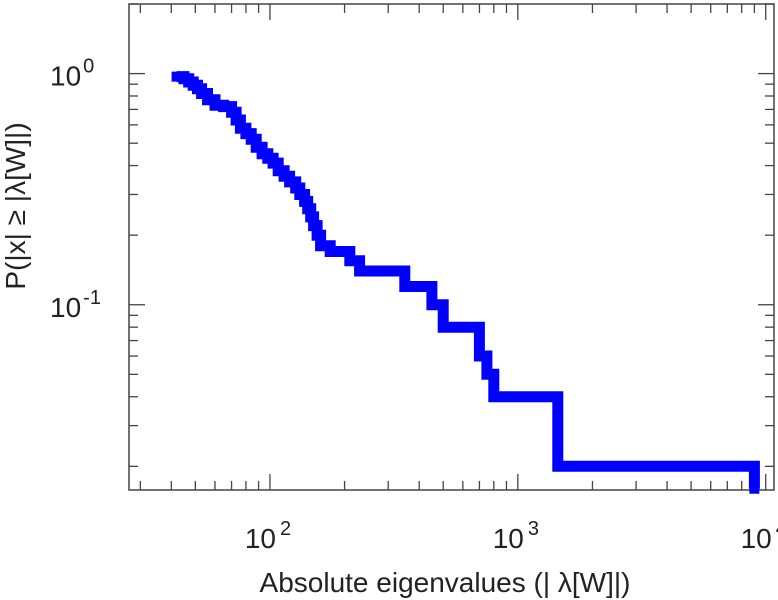 Image resolution: width=778 pixels, height=600 pixels. Describe the element at coordinates (75, 305) in the screenshot. I see `y-tick-label: 10 -1` at that location.